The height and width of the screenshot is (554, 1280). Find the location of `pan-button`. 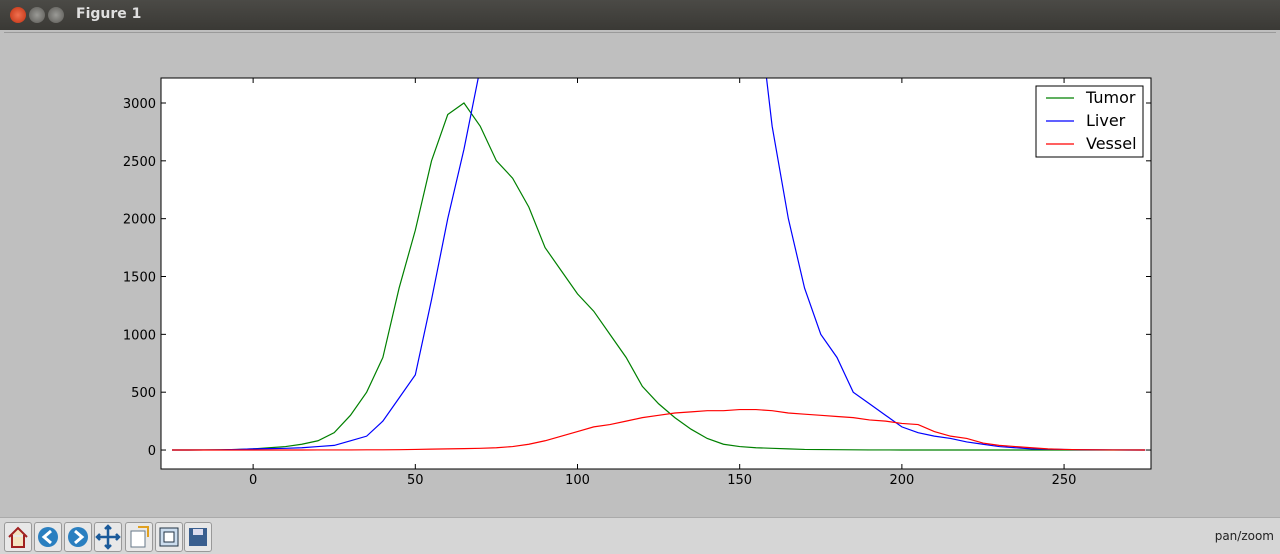

pan-button is located at coordinates (108, 537).